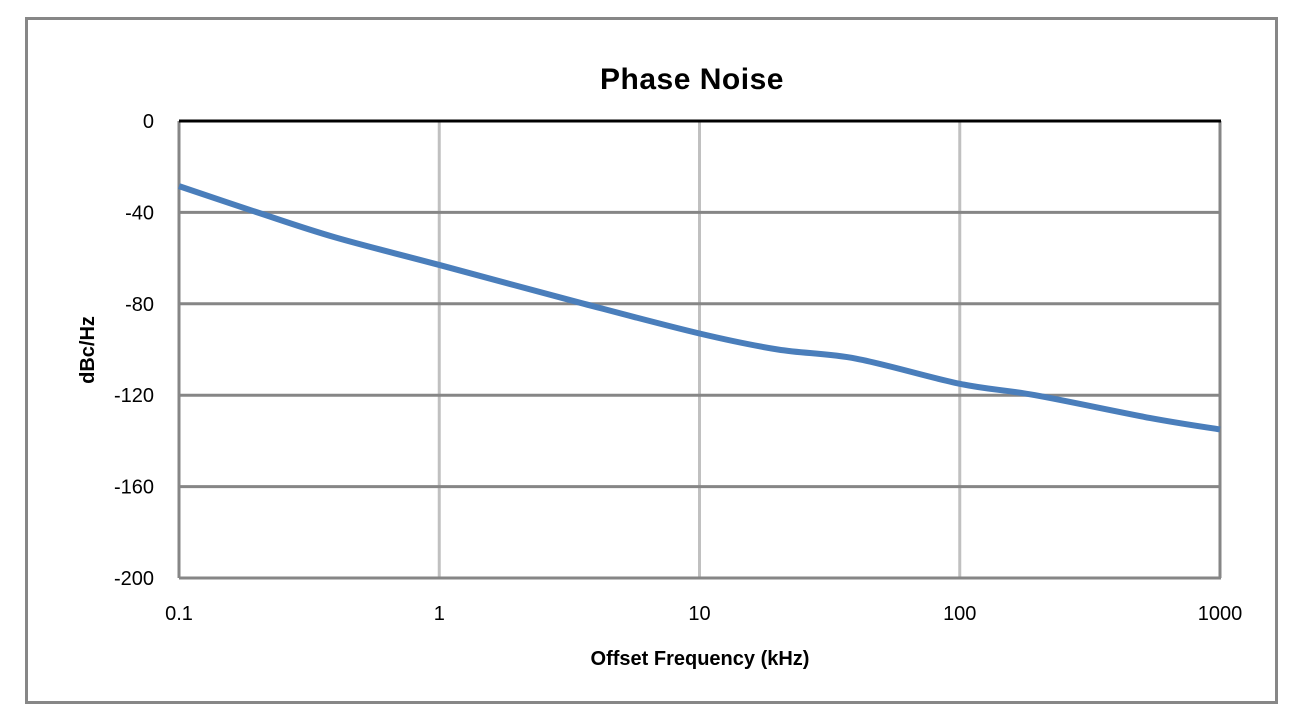 The height and width of the screenshot is (728, 1304). What do you see at coordinates (139, 213) in the screenshot?
I see `y-tick-label: -40` at bounding box center [139, 213].